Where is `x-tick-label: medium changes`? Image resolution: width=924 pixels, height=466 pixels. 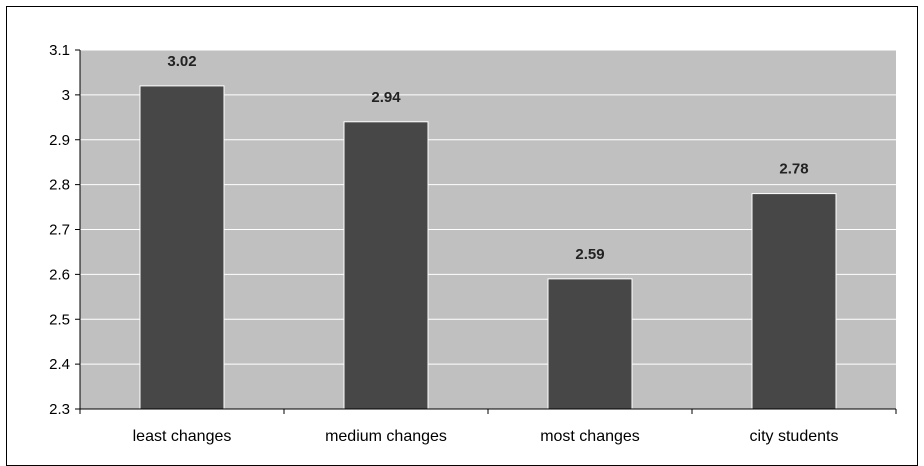
x-tick-label: medium changes is located at coordinates (386, 436).